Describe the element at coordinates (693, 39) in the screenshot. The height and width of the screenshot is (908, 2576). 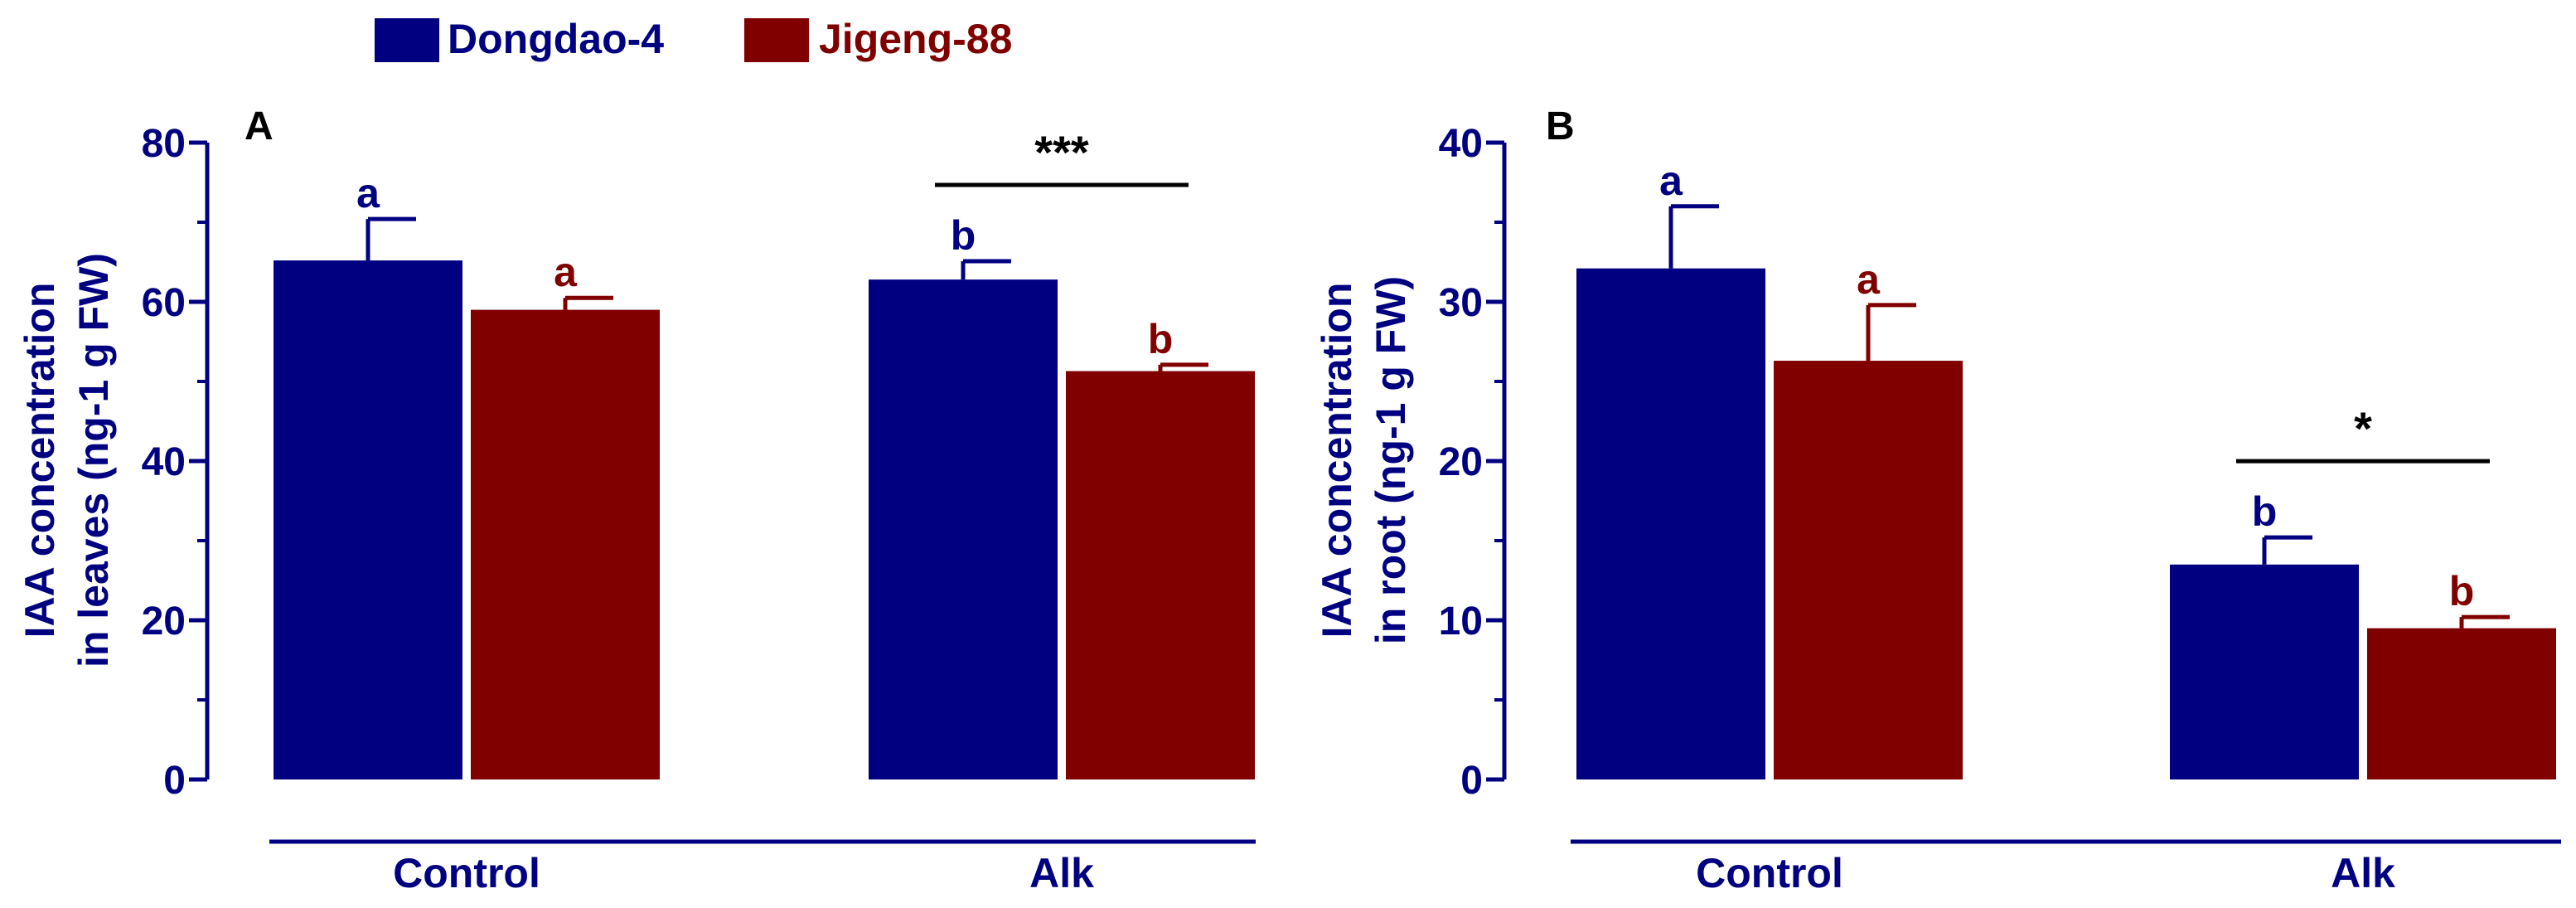
I see `legend: Dongdao-4 Jigeng-88` at that location.